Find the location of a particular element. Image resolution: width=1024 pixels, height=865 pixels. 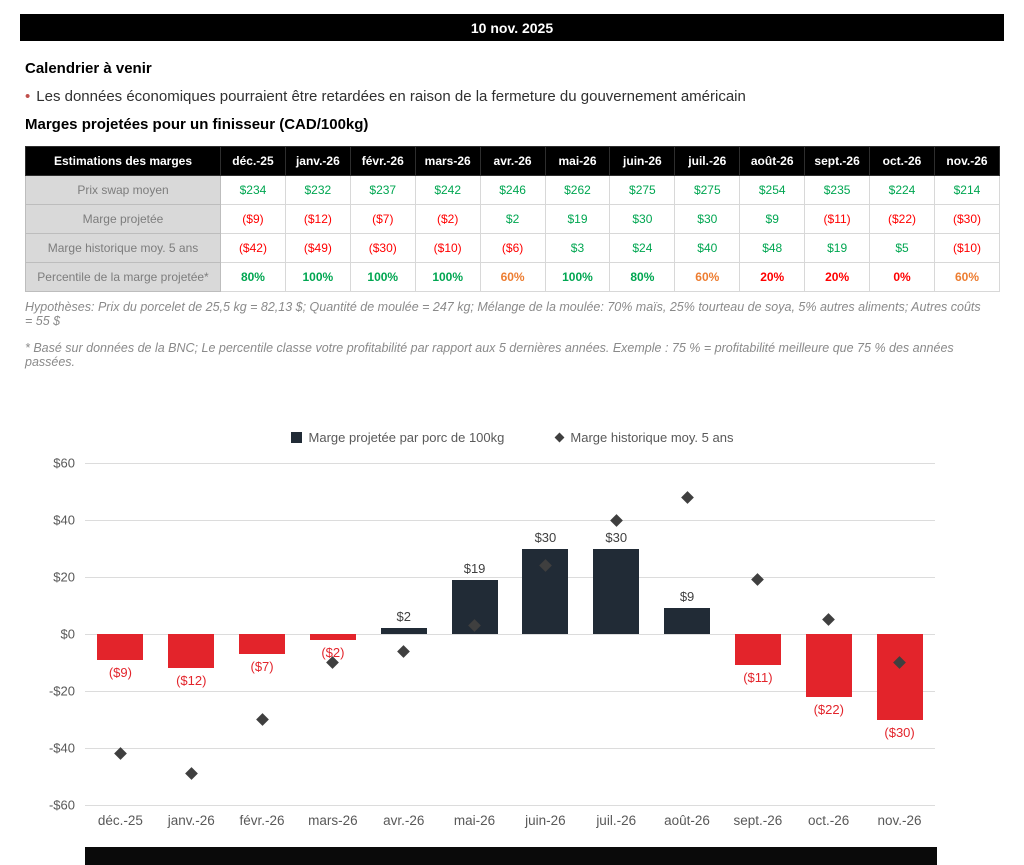

table-cell: ($9) is located at coordinates (253, 219).